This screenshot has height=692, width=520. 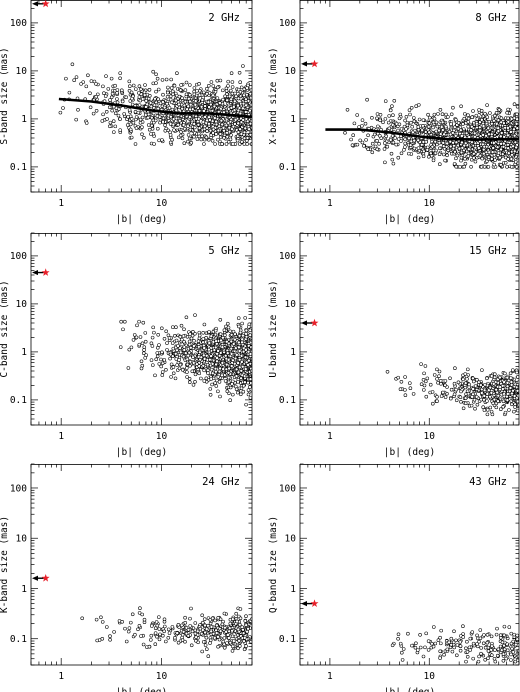 What do you see at coordinates (409, 329) in the screenshot?
I see `axis-ticks` at bounding box center [409, 329].